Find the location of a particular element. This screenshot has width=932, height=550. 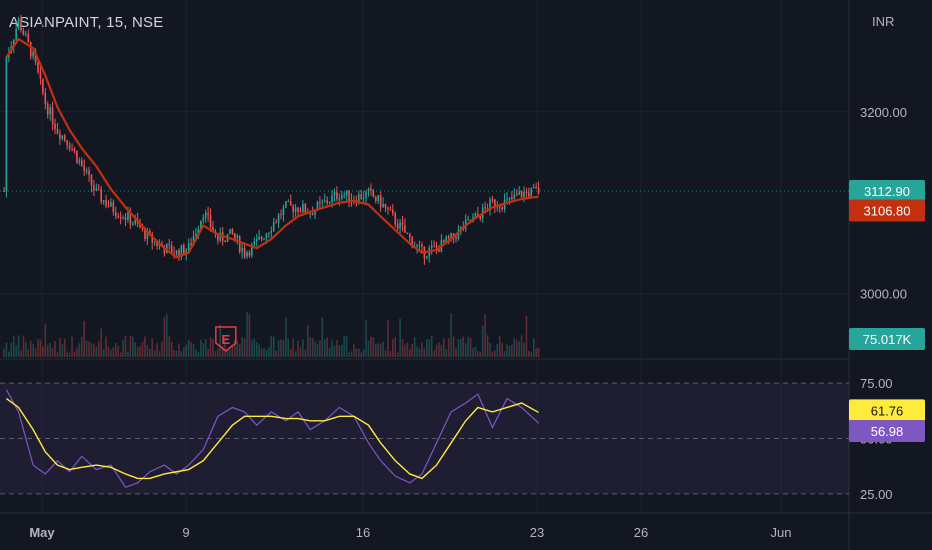

rsi-tick-label: 75.00 is located at coordinates (876, 383).